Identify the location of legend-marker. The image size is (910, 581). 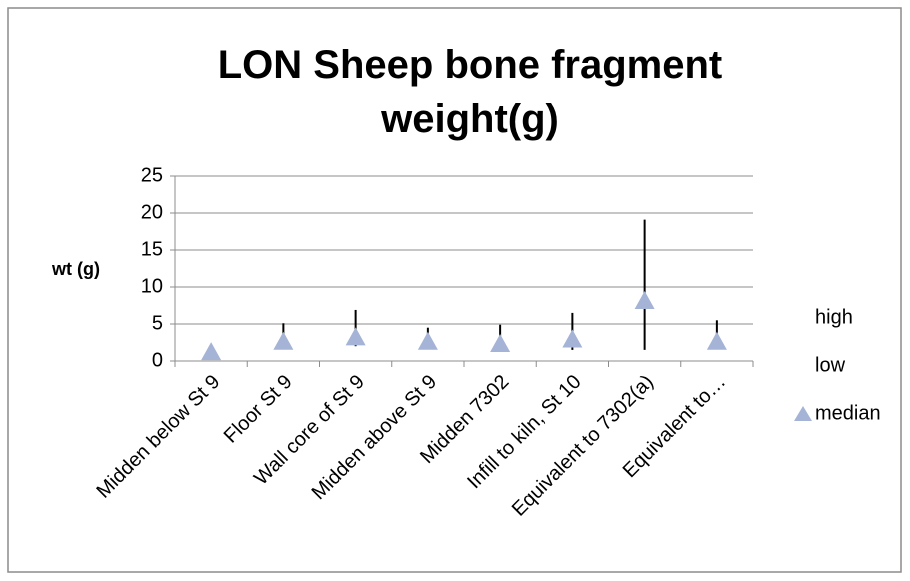
(803, 413).